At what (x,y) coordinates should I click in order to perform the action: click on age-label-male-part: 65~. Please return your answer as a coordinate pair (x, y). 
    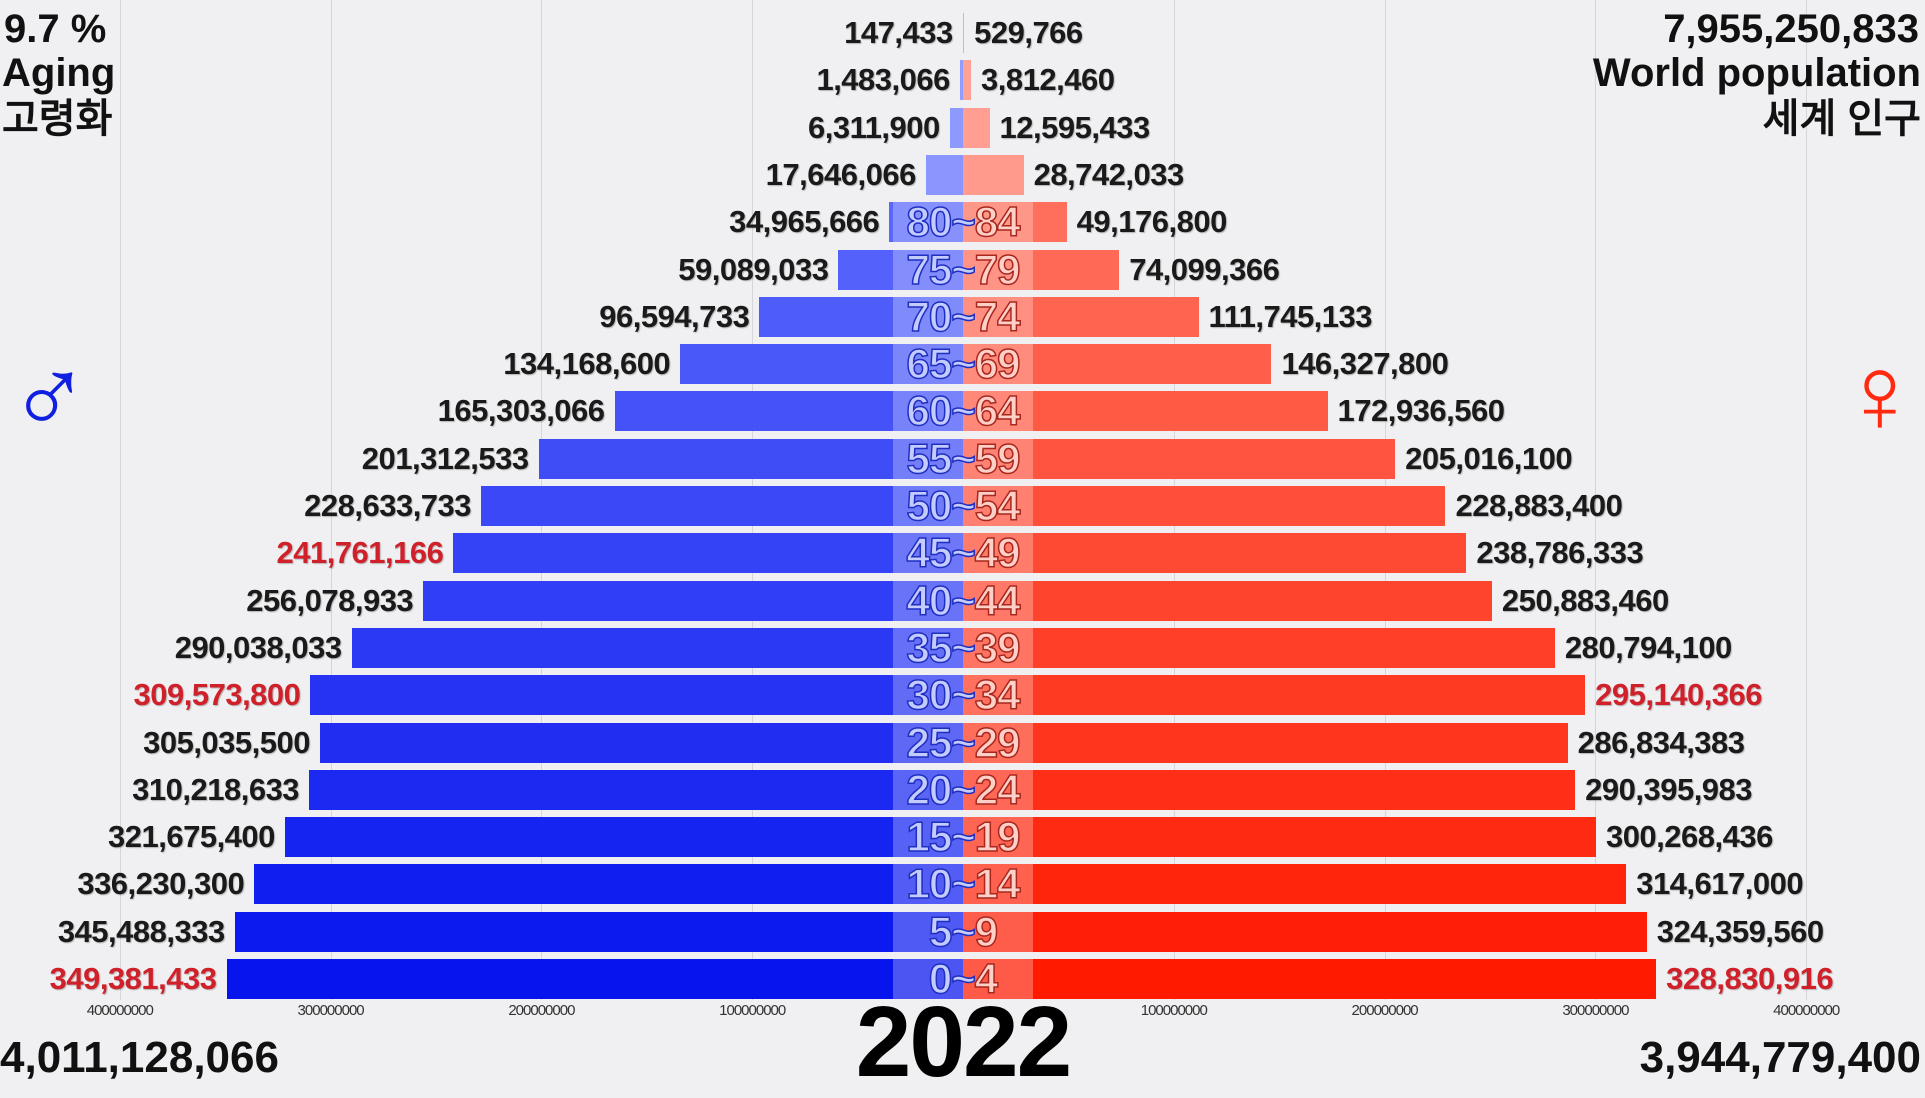
    Looking at the image, I should click on (941, 363).